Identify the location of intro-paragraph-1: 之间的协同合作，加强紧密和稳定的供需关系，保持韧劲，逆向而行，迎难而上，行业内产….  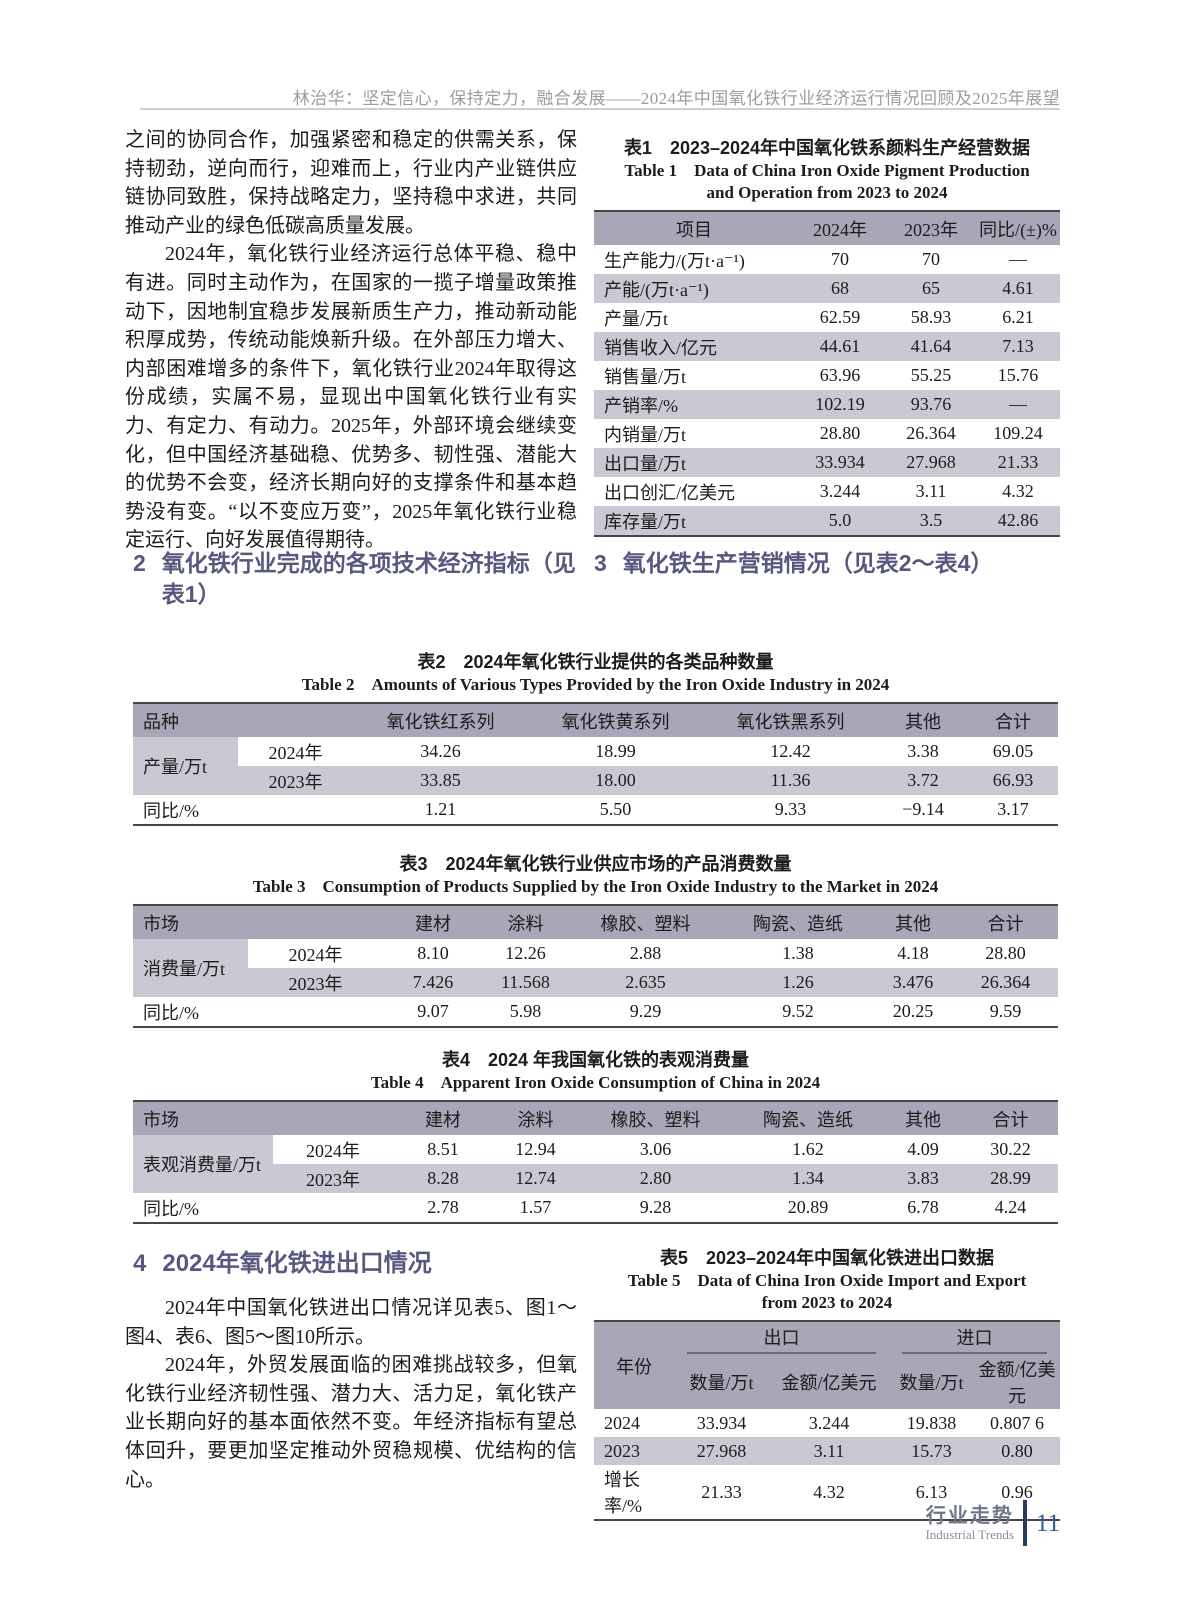
(351, 183).